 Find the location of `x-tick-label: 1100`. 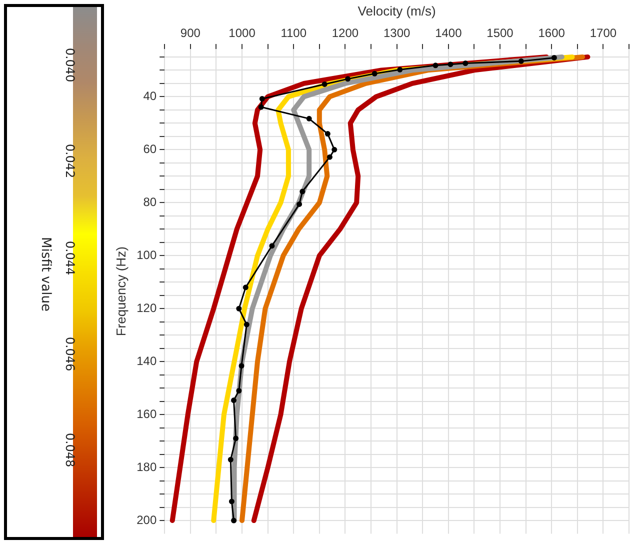

x-tick-label: 1100 is located at coordinates (293, 33).